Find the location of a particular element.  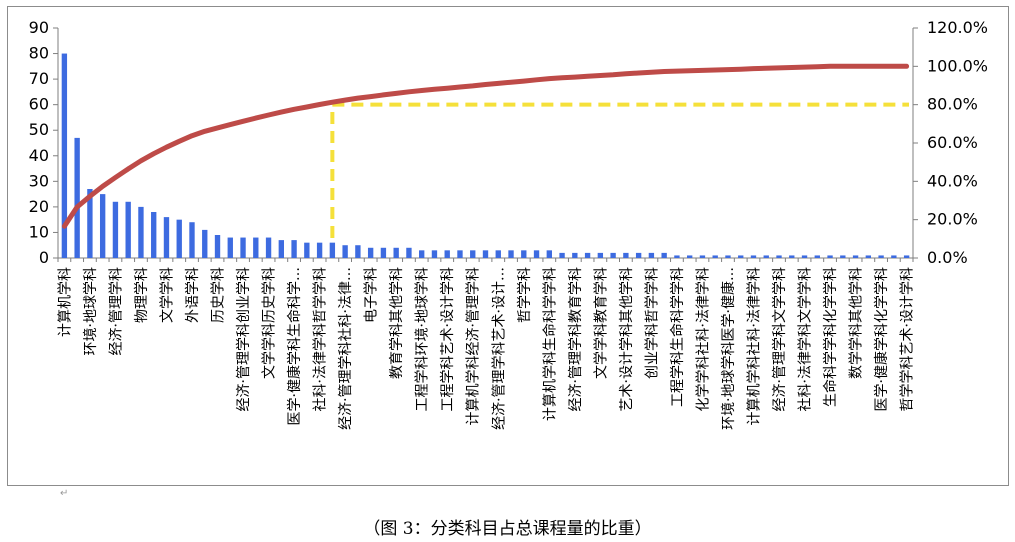

category-label: 计算机学科社科·法律学科 is located at coordinates (754, 346).